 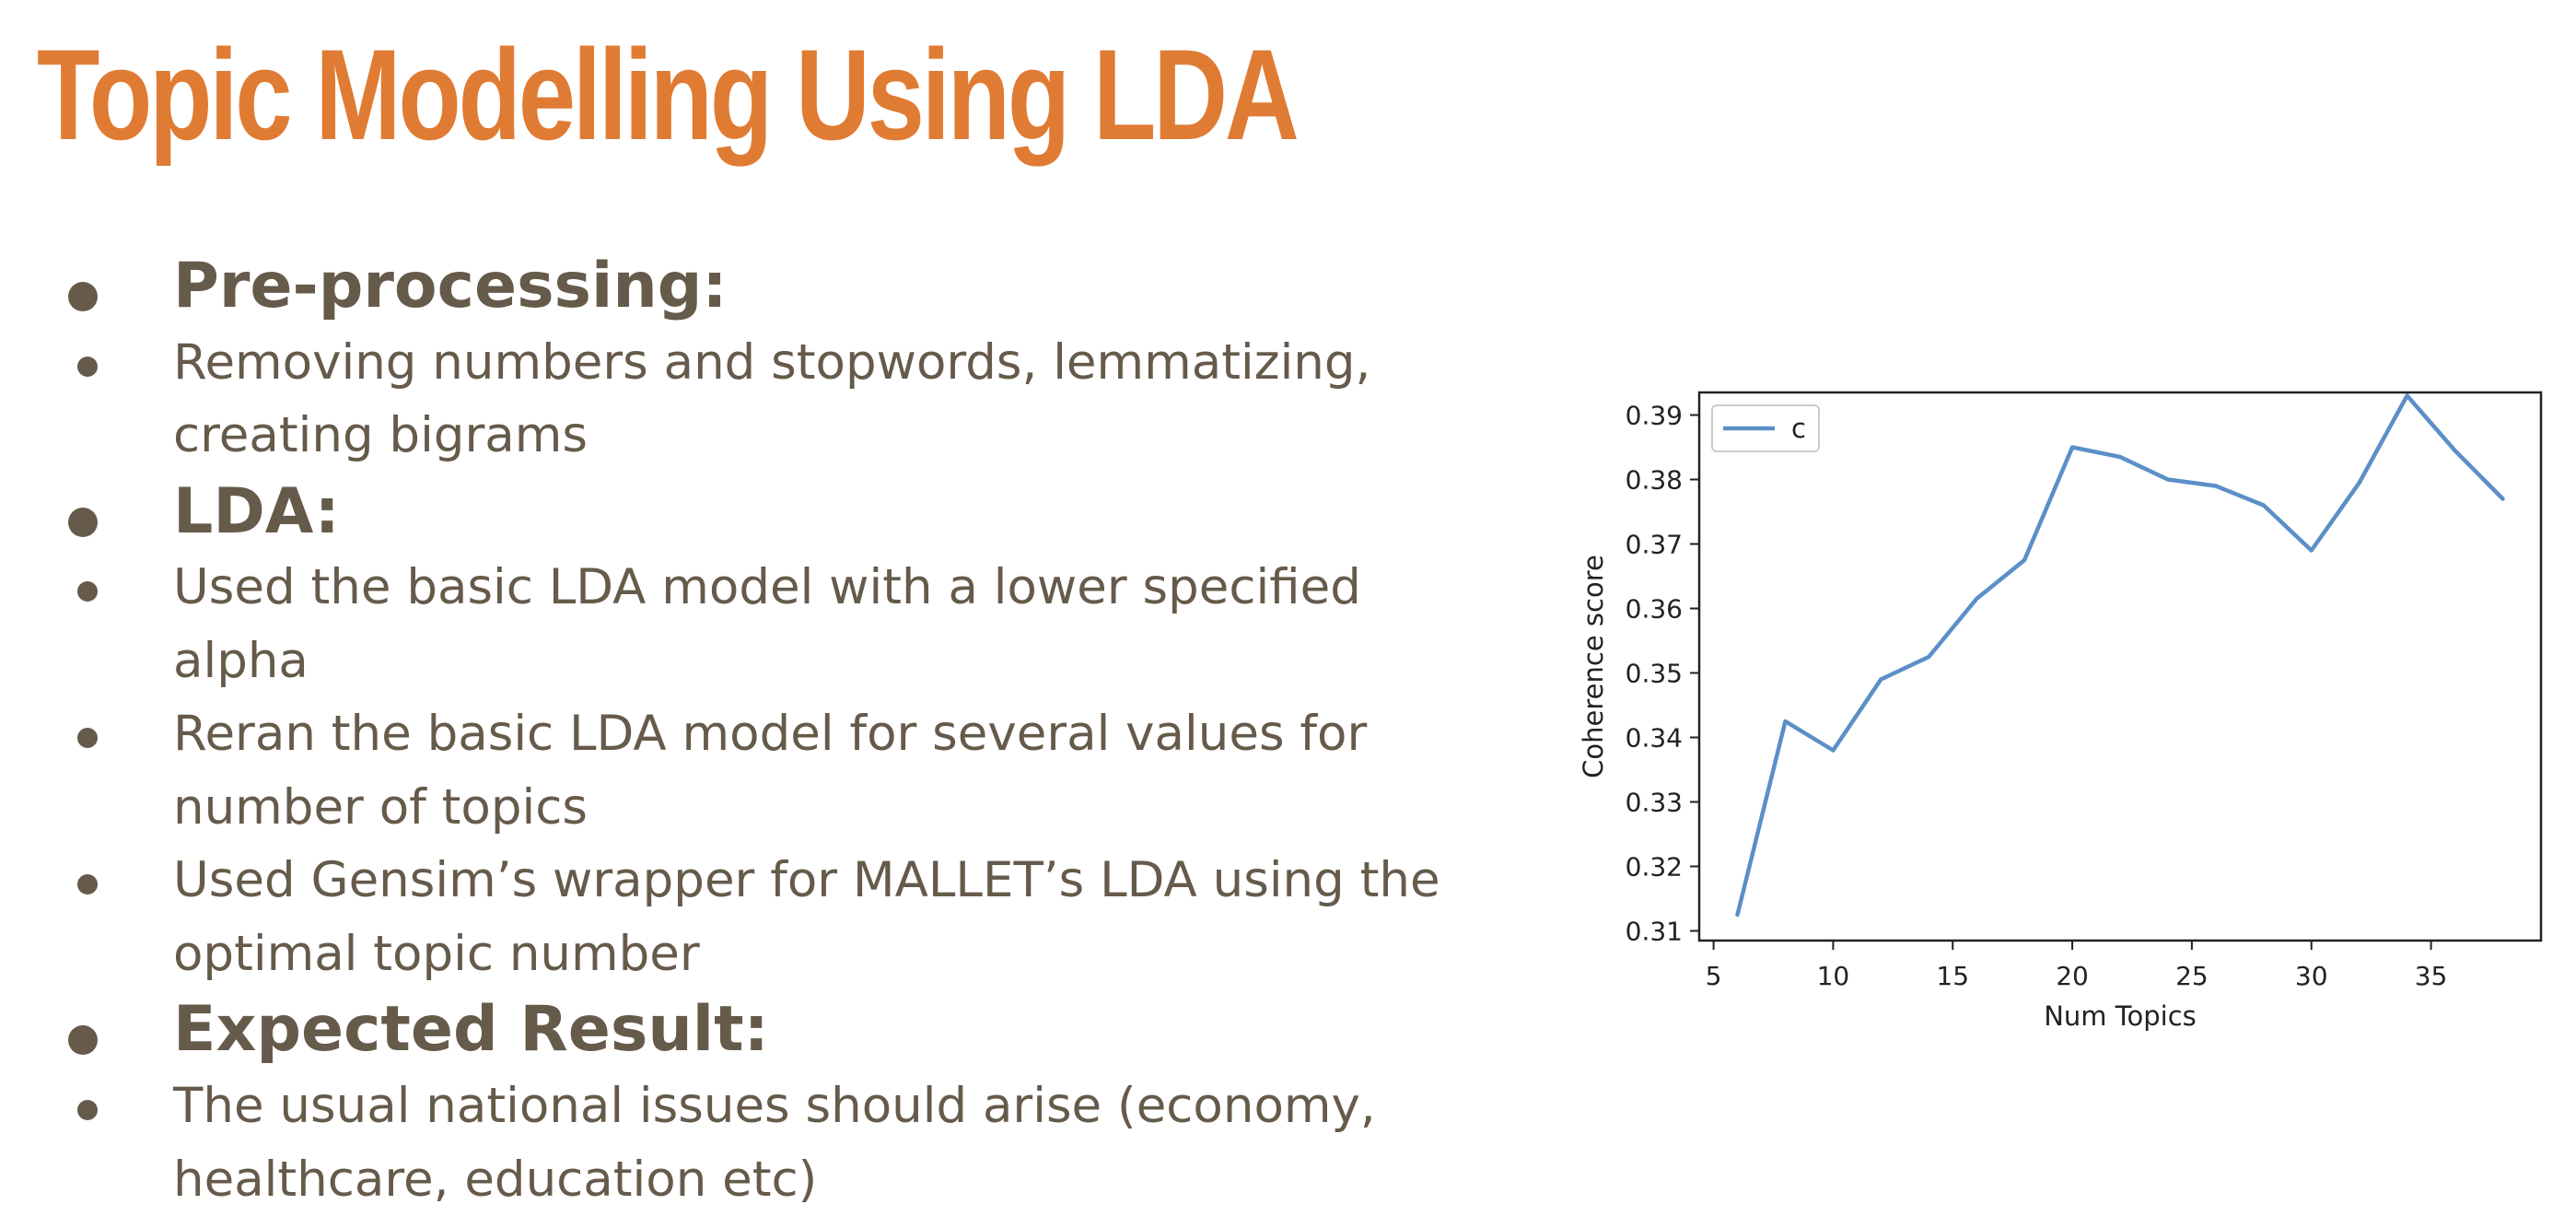 What do you see at coordinates (2431, 976) in the screenshot?
I see `x-tick-label: 35` at bounding box center [2431, 976].